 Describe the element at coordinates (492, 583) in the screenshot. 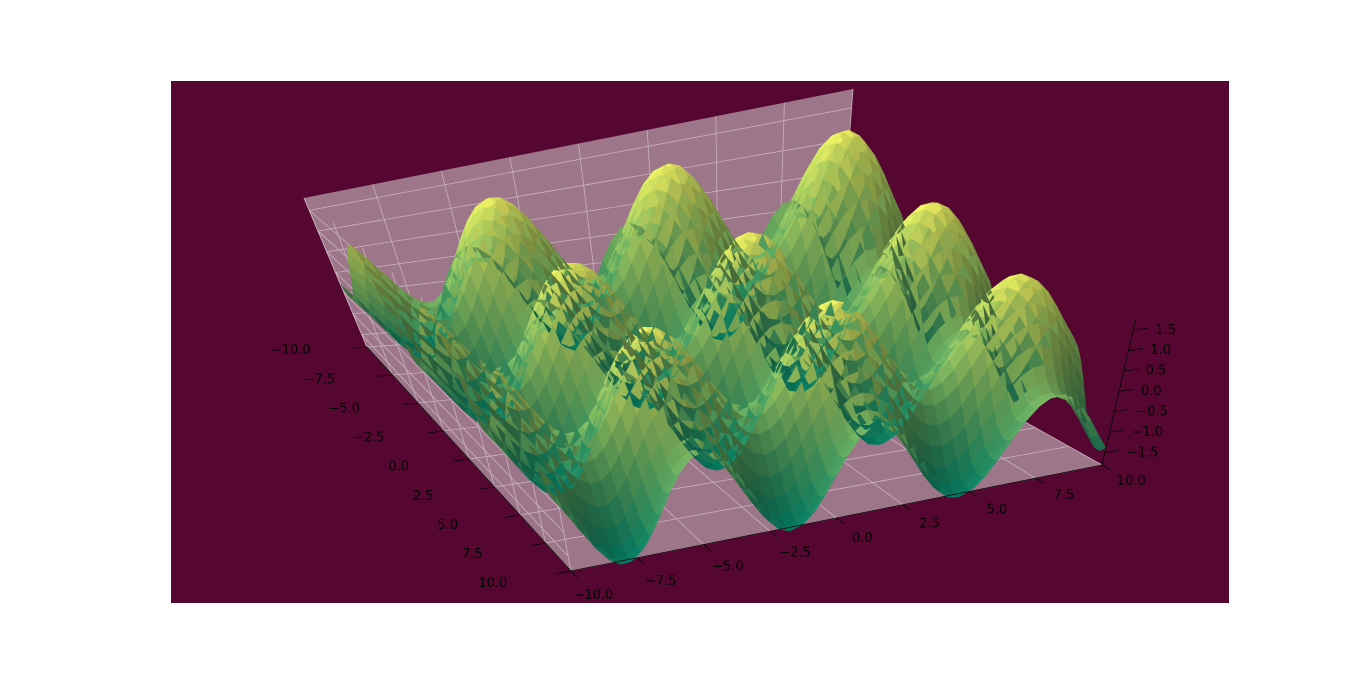

I see `y-tick-label: 10.0` at that location.